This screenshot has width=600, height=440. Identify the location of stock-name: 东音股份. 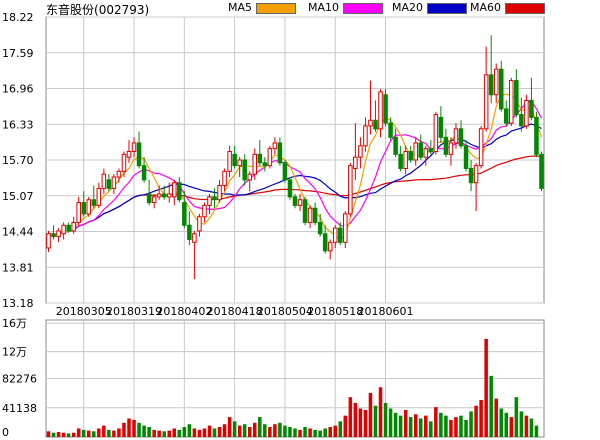
(70, 10).